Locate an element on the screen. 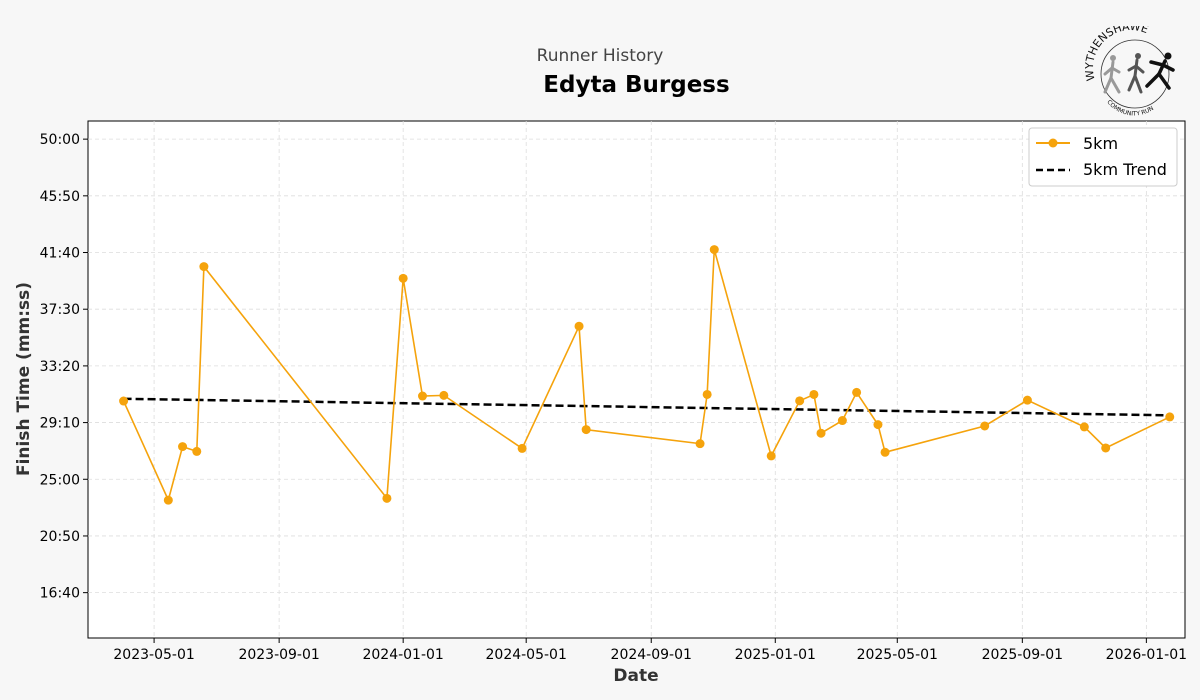 This screenshot has height=700, width=1200. x-axis-label: Date is located at coordinates (635, 676).